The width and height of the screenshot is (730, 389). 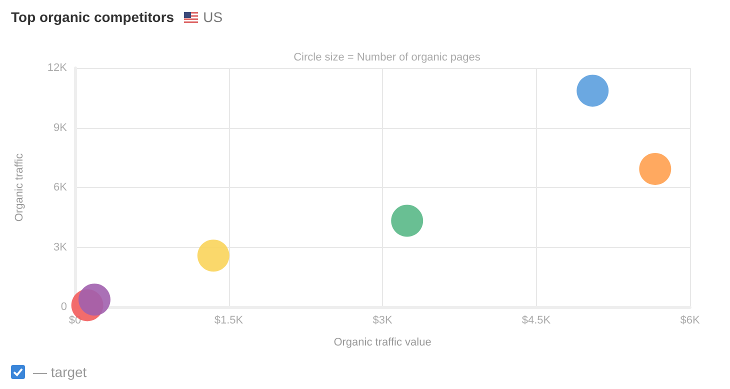 What do you see at coordinates (383, 342) in the screenshot?
I see `x-axis-title: Organic traffic value` at bounding box center [383, 342].